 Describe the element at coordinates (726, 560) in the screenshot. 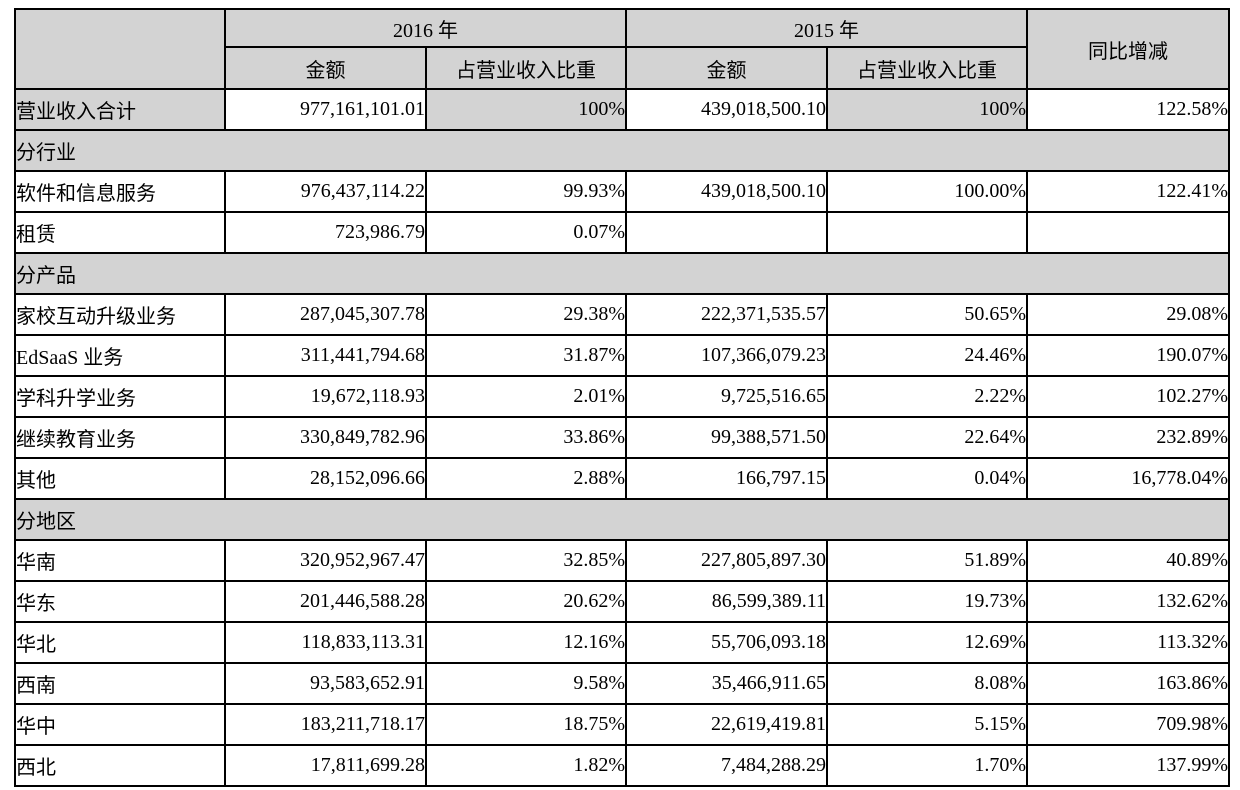

I see `amount-2015-cell: 227,805,897.30` at that location.